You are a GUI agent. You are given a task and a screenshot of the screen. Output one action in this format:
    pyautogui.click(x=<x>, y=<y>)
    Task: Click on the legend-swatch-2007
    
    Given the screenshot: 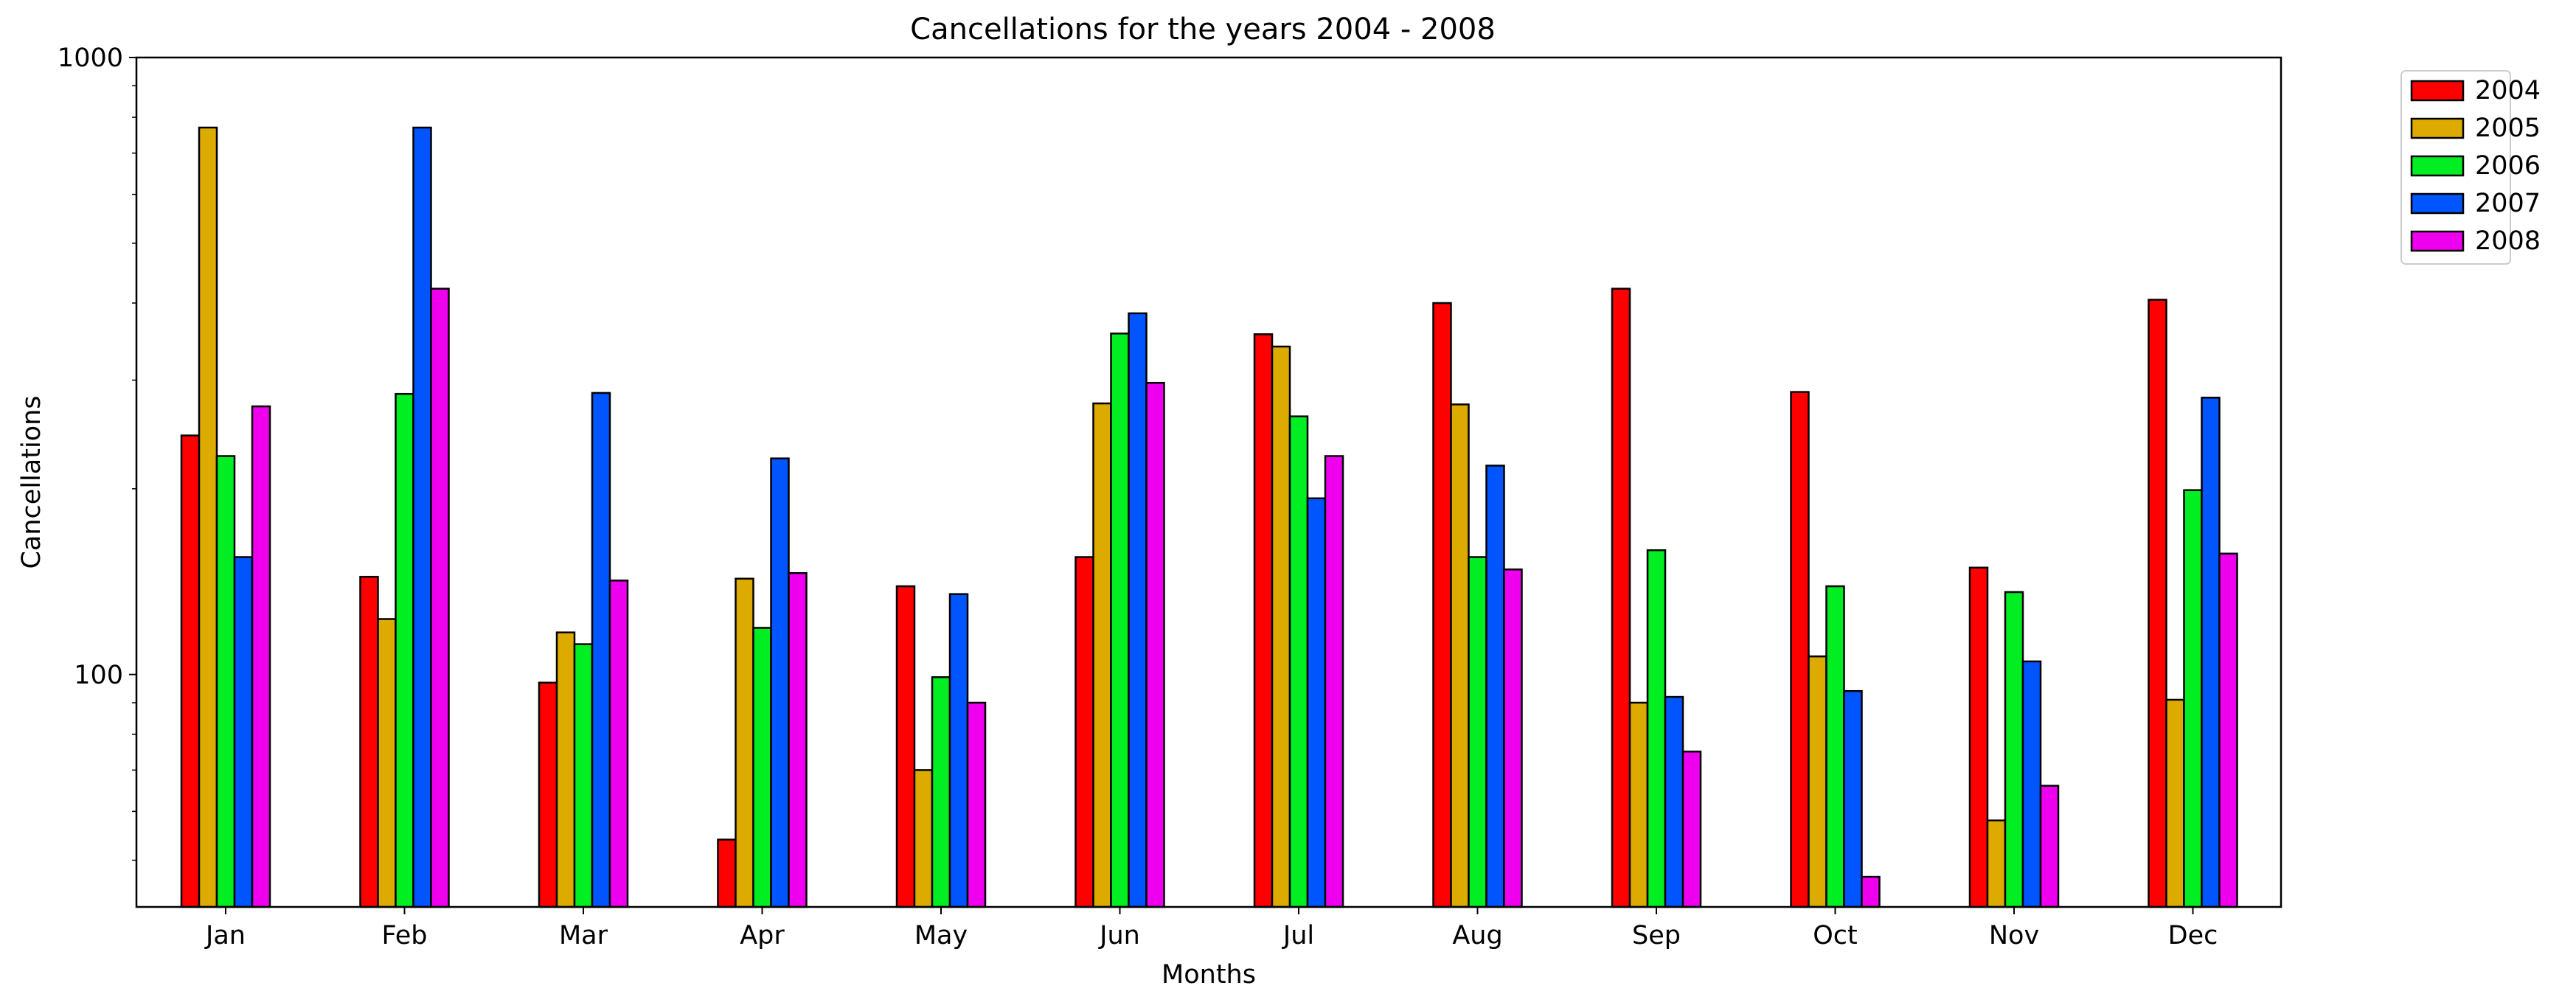 What is the action you would take?
    pyautogui.click(x=2437, y=204)
    